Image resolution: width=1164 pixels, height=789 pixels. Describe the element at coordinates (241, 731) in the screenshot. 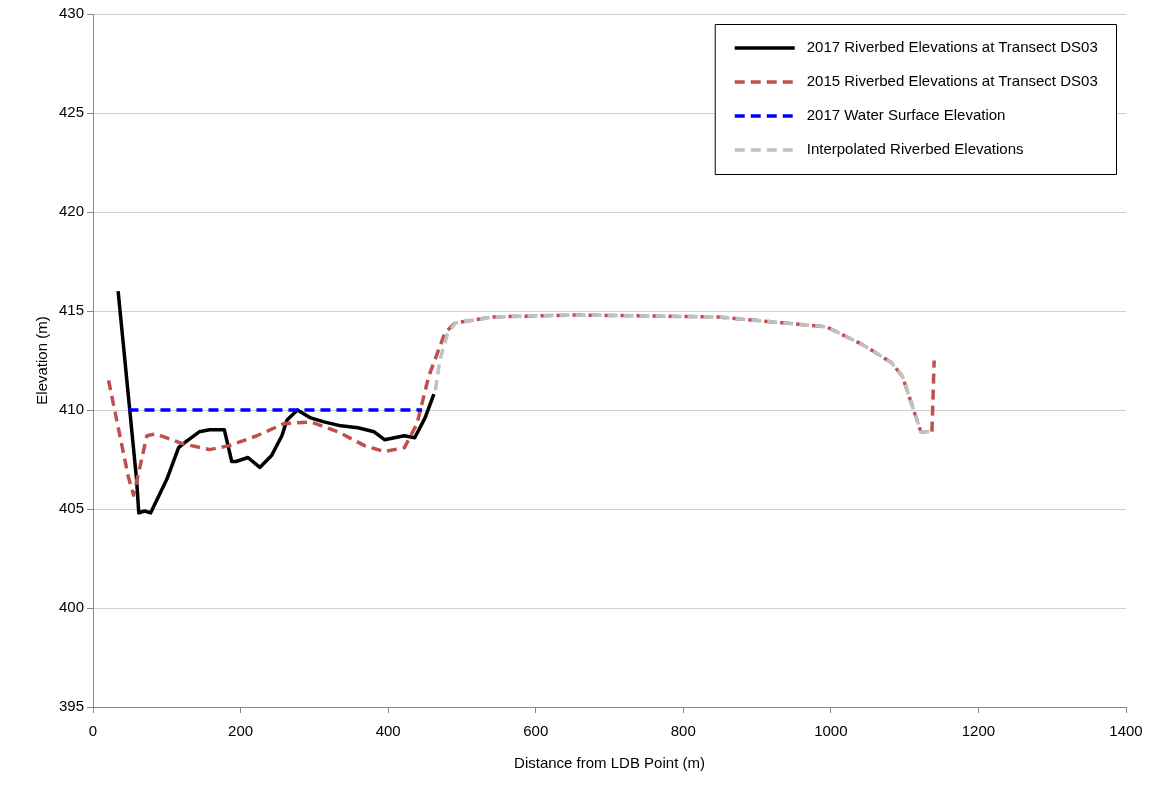

I see `x-tick-label: 200` at that location.